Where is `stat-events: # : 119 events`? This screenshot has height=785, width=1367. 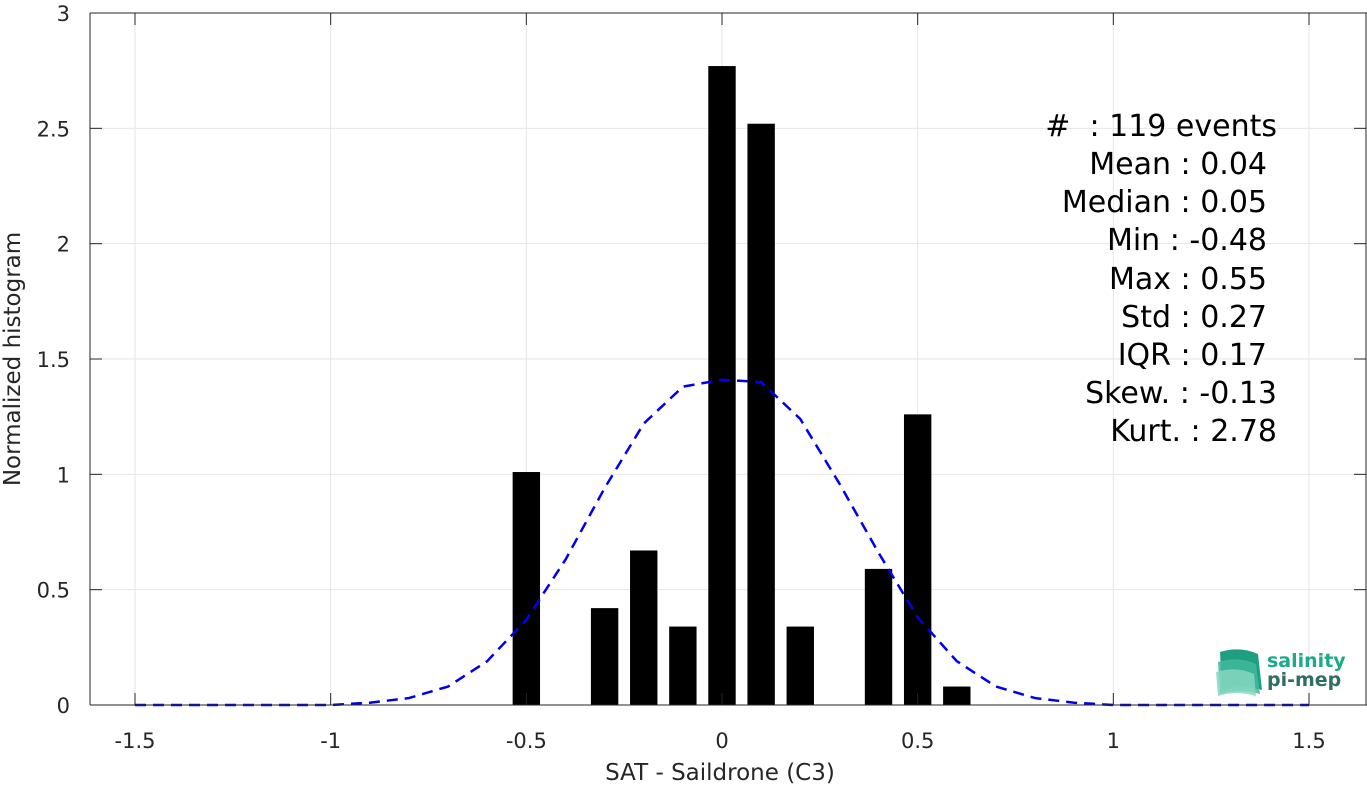 stat-events: # : 119 events is located at coordinates (1161, 126).